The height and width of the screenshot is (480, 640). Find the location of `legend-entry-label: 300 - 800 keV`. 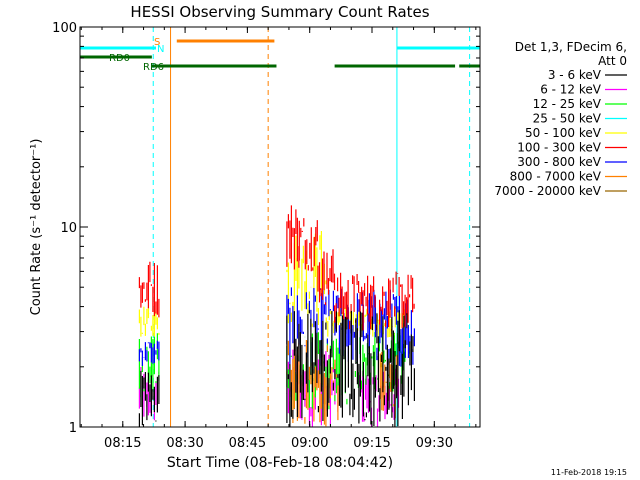

legend-entry-label: 300 - 800 keV is located at coordinates (559, 162).